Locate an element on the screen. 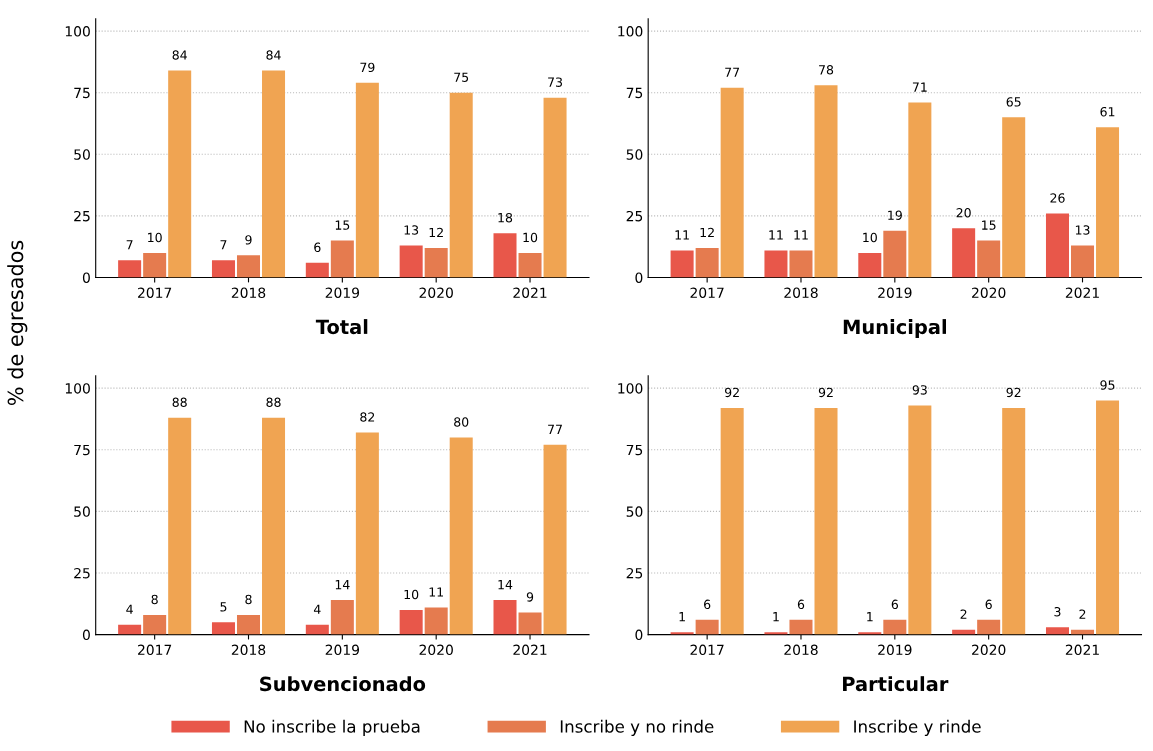 The image size is (1153, 751). data-label: 8 is located at coordinates (154, 599).